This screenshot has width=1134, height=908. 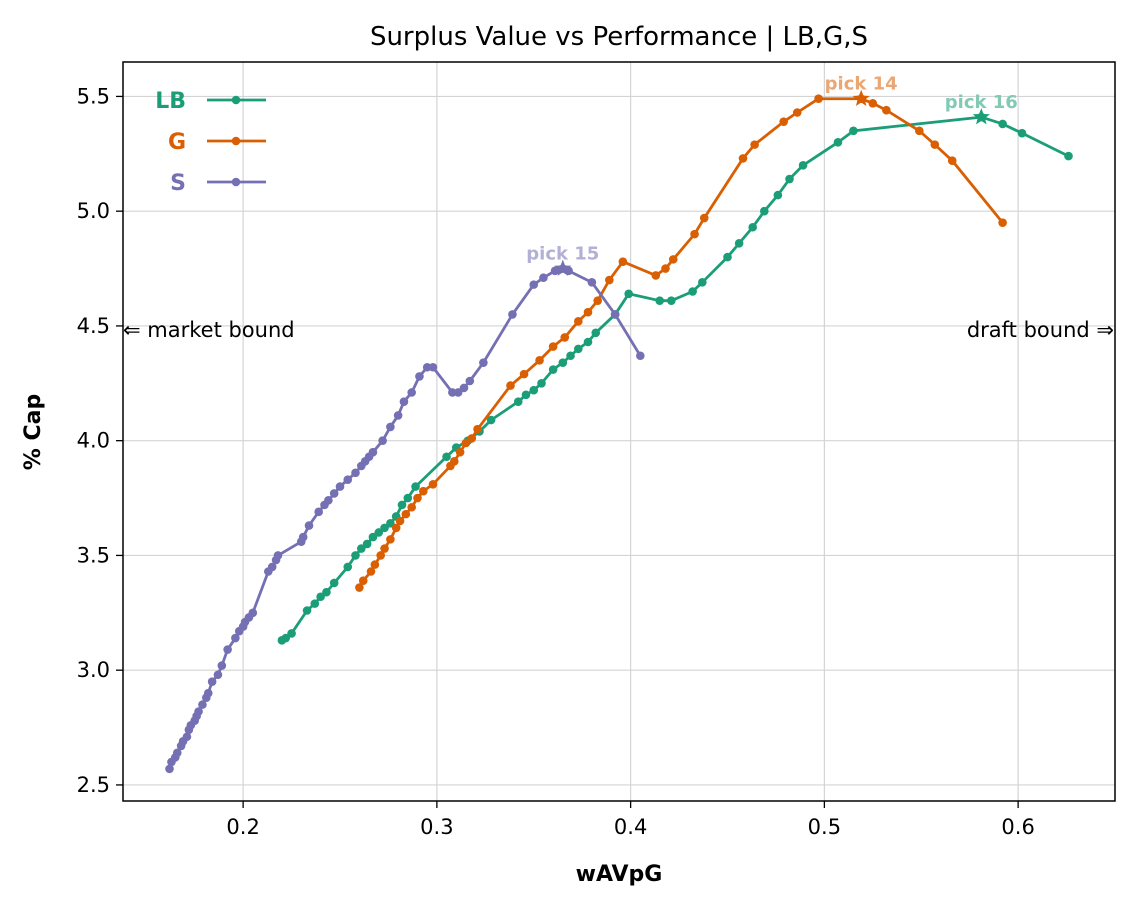 I want to click on y-tick-label: 4.0, so click(x=93, y=441).